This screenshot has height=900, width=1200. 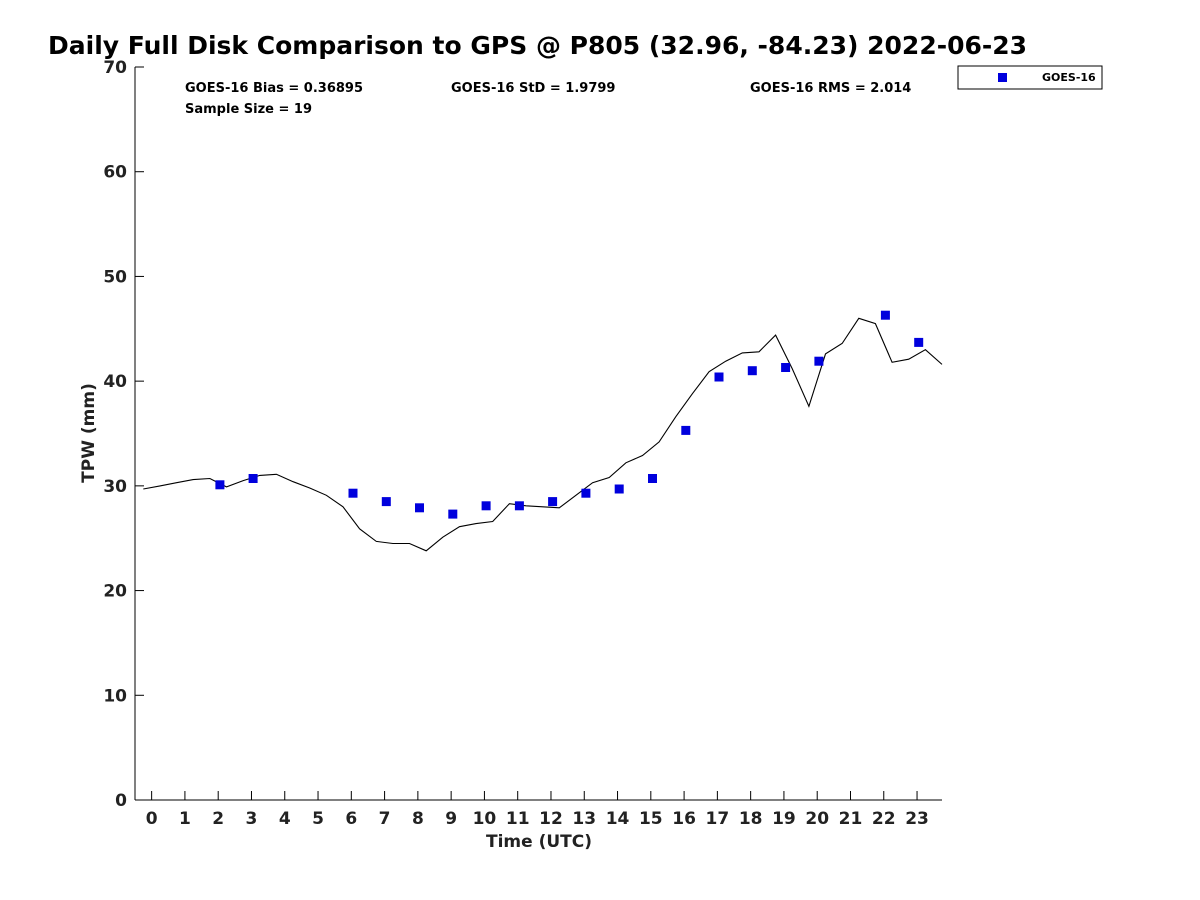 I want to click on y-tick-label: 20, so click(x=115, y=592).